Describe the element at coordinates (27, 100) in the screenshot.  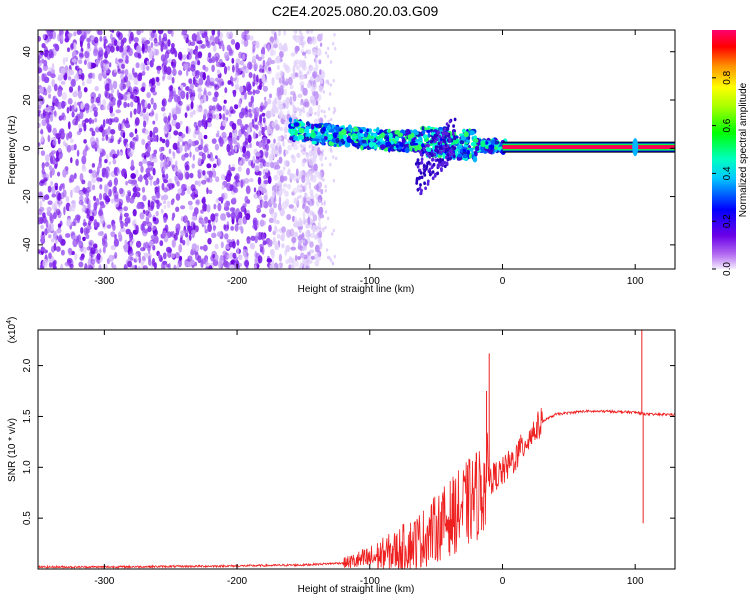
I see `y-tick-label: 20` at that location.